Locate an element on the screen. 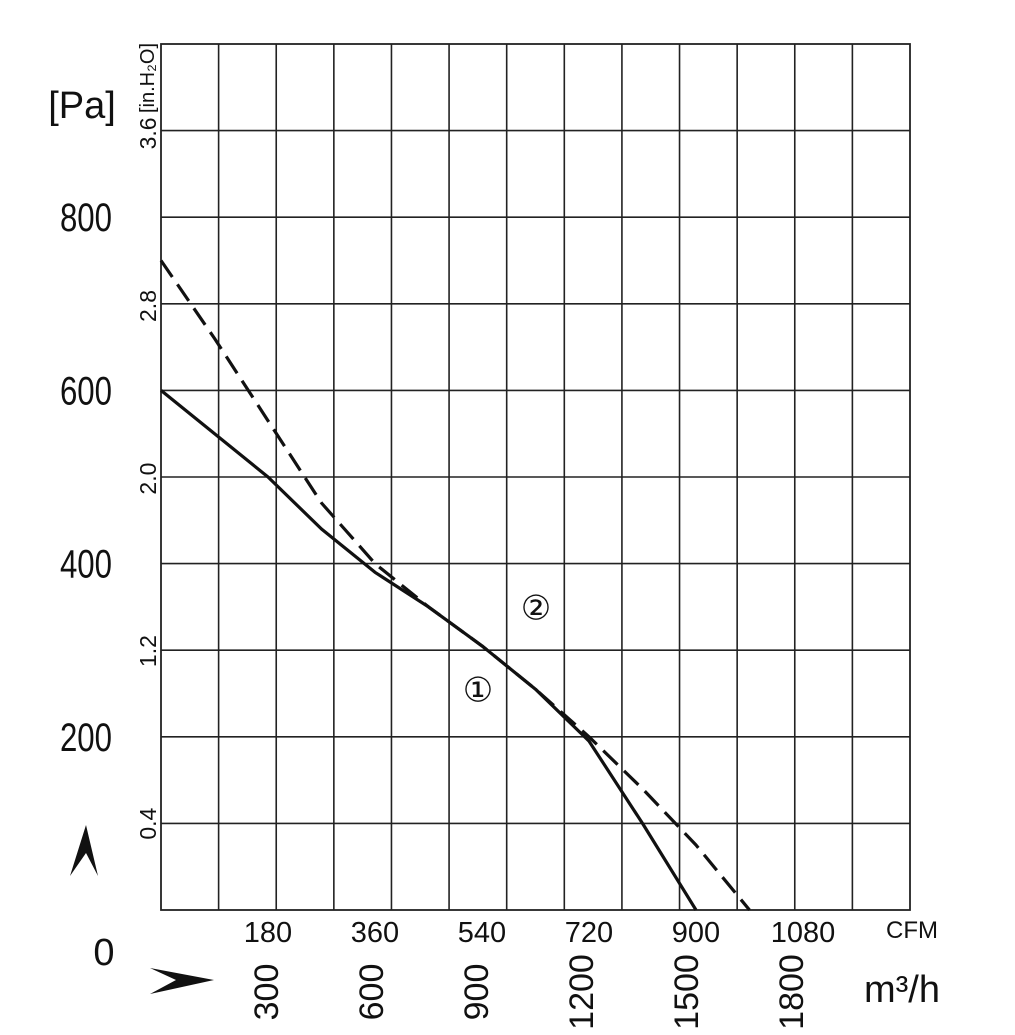  y-tick-pa: 800 is located at coordinates (86, 218).